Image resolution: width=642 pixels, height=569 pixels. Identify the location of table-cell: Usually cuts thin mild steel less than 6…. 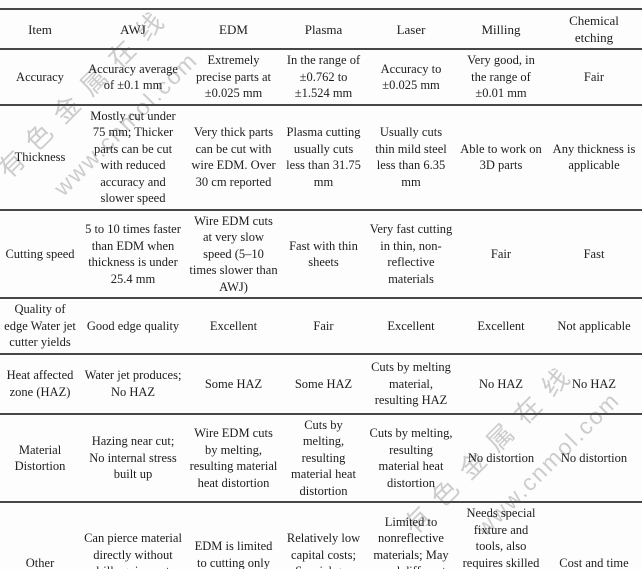
(411, 157).